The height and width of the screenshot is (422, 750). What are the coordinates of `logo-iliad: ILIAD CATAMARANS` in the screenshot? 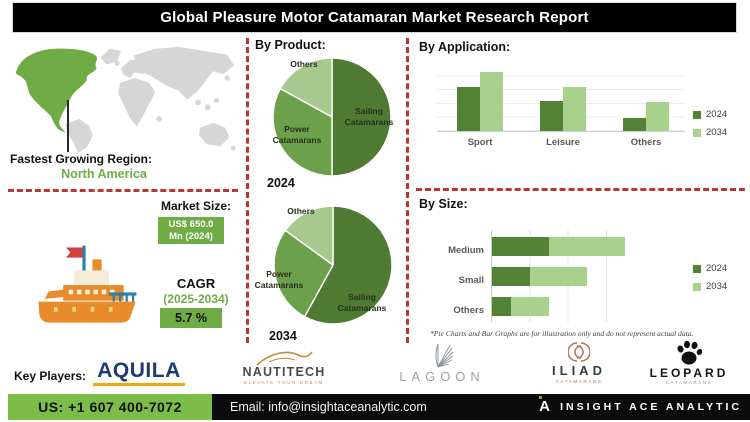 It's located at (579, 362).